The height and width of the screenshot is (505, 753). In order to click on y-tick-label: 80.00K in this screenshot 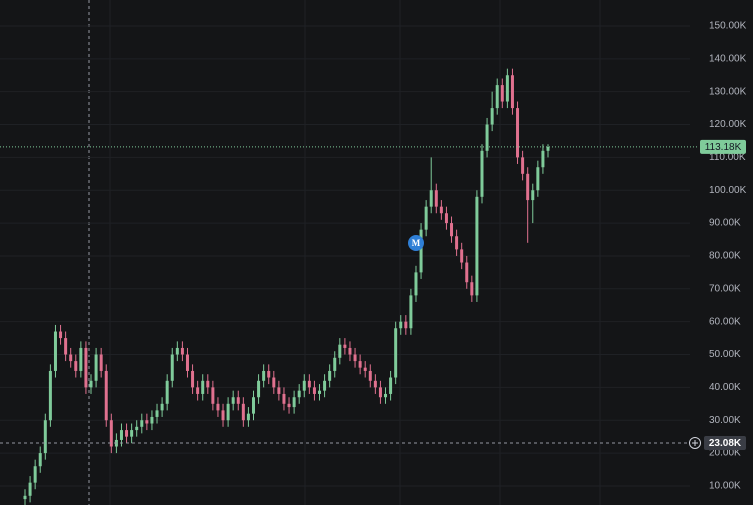, I will do `click(725, 256)`.